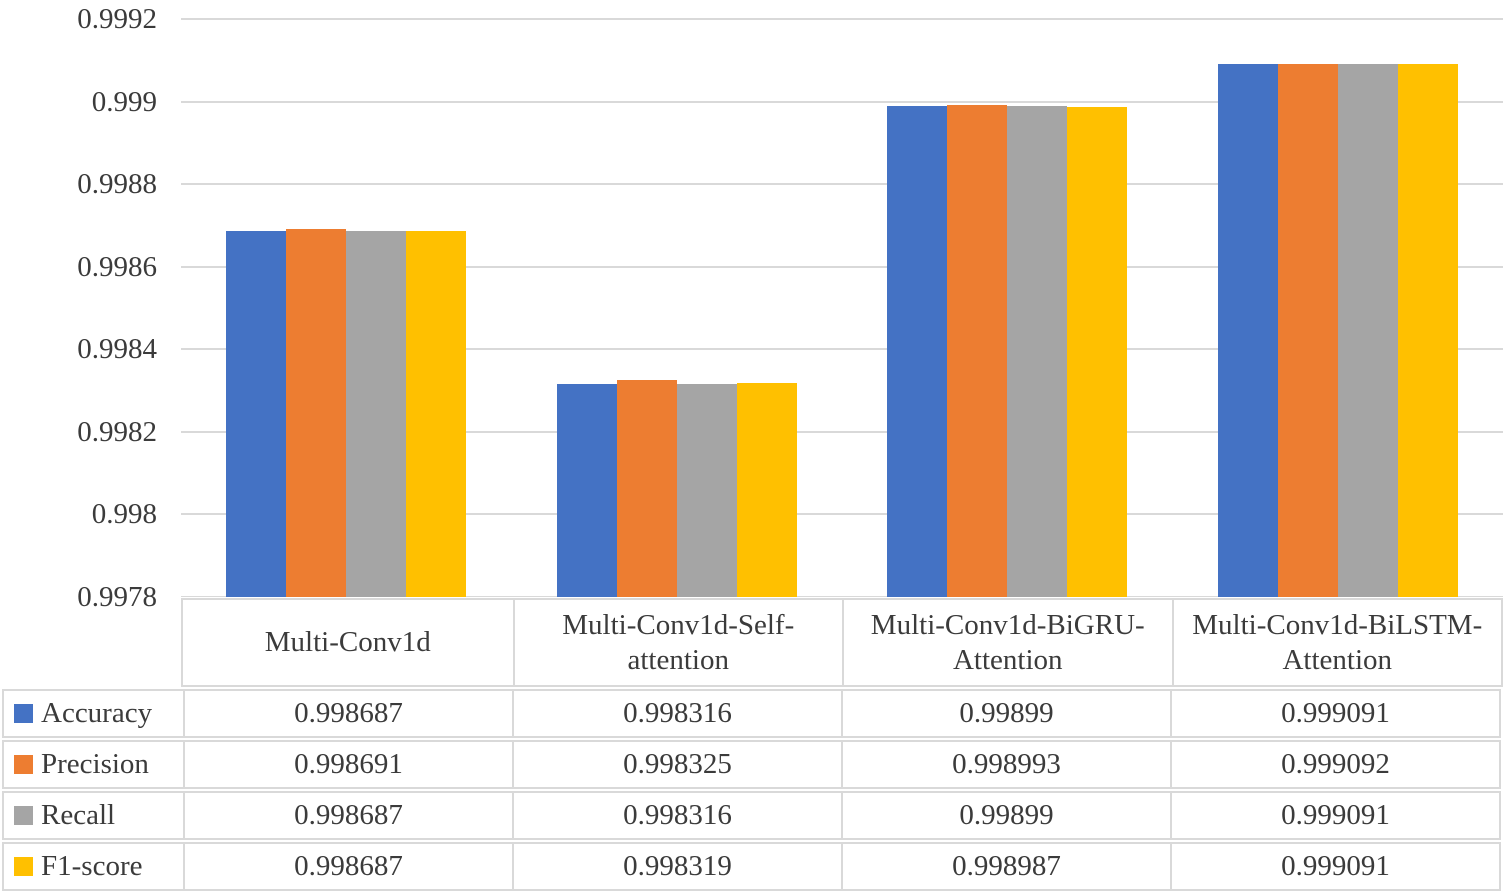 The height and width of the screenshot is (896, 1503). I want to click on legend-swatch-accuracy-icon, so click(23, 713).